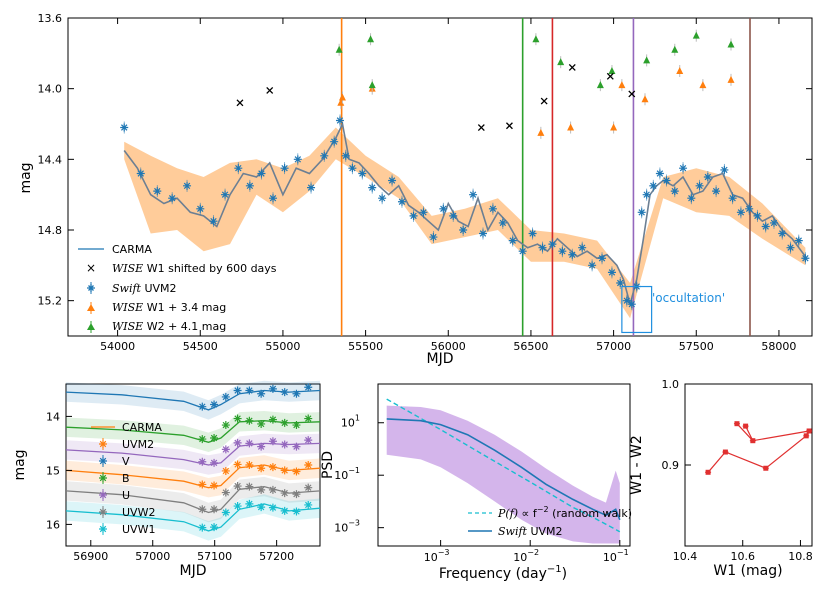 The height and width of the screenshot is (593, 830). I want to click on psd-x-tick-exp: −3, so click(444, 552).